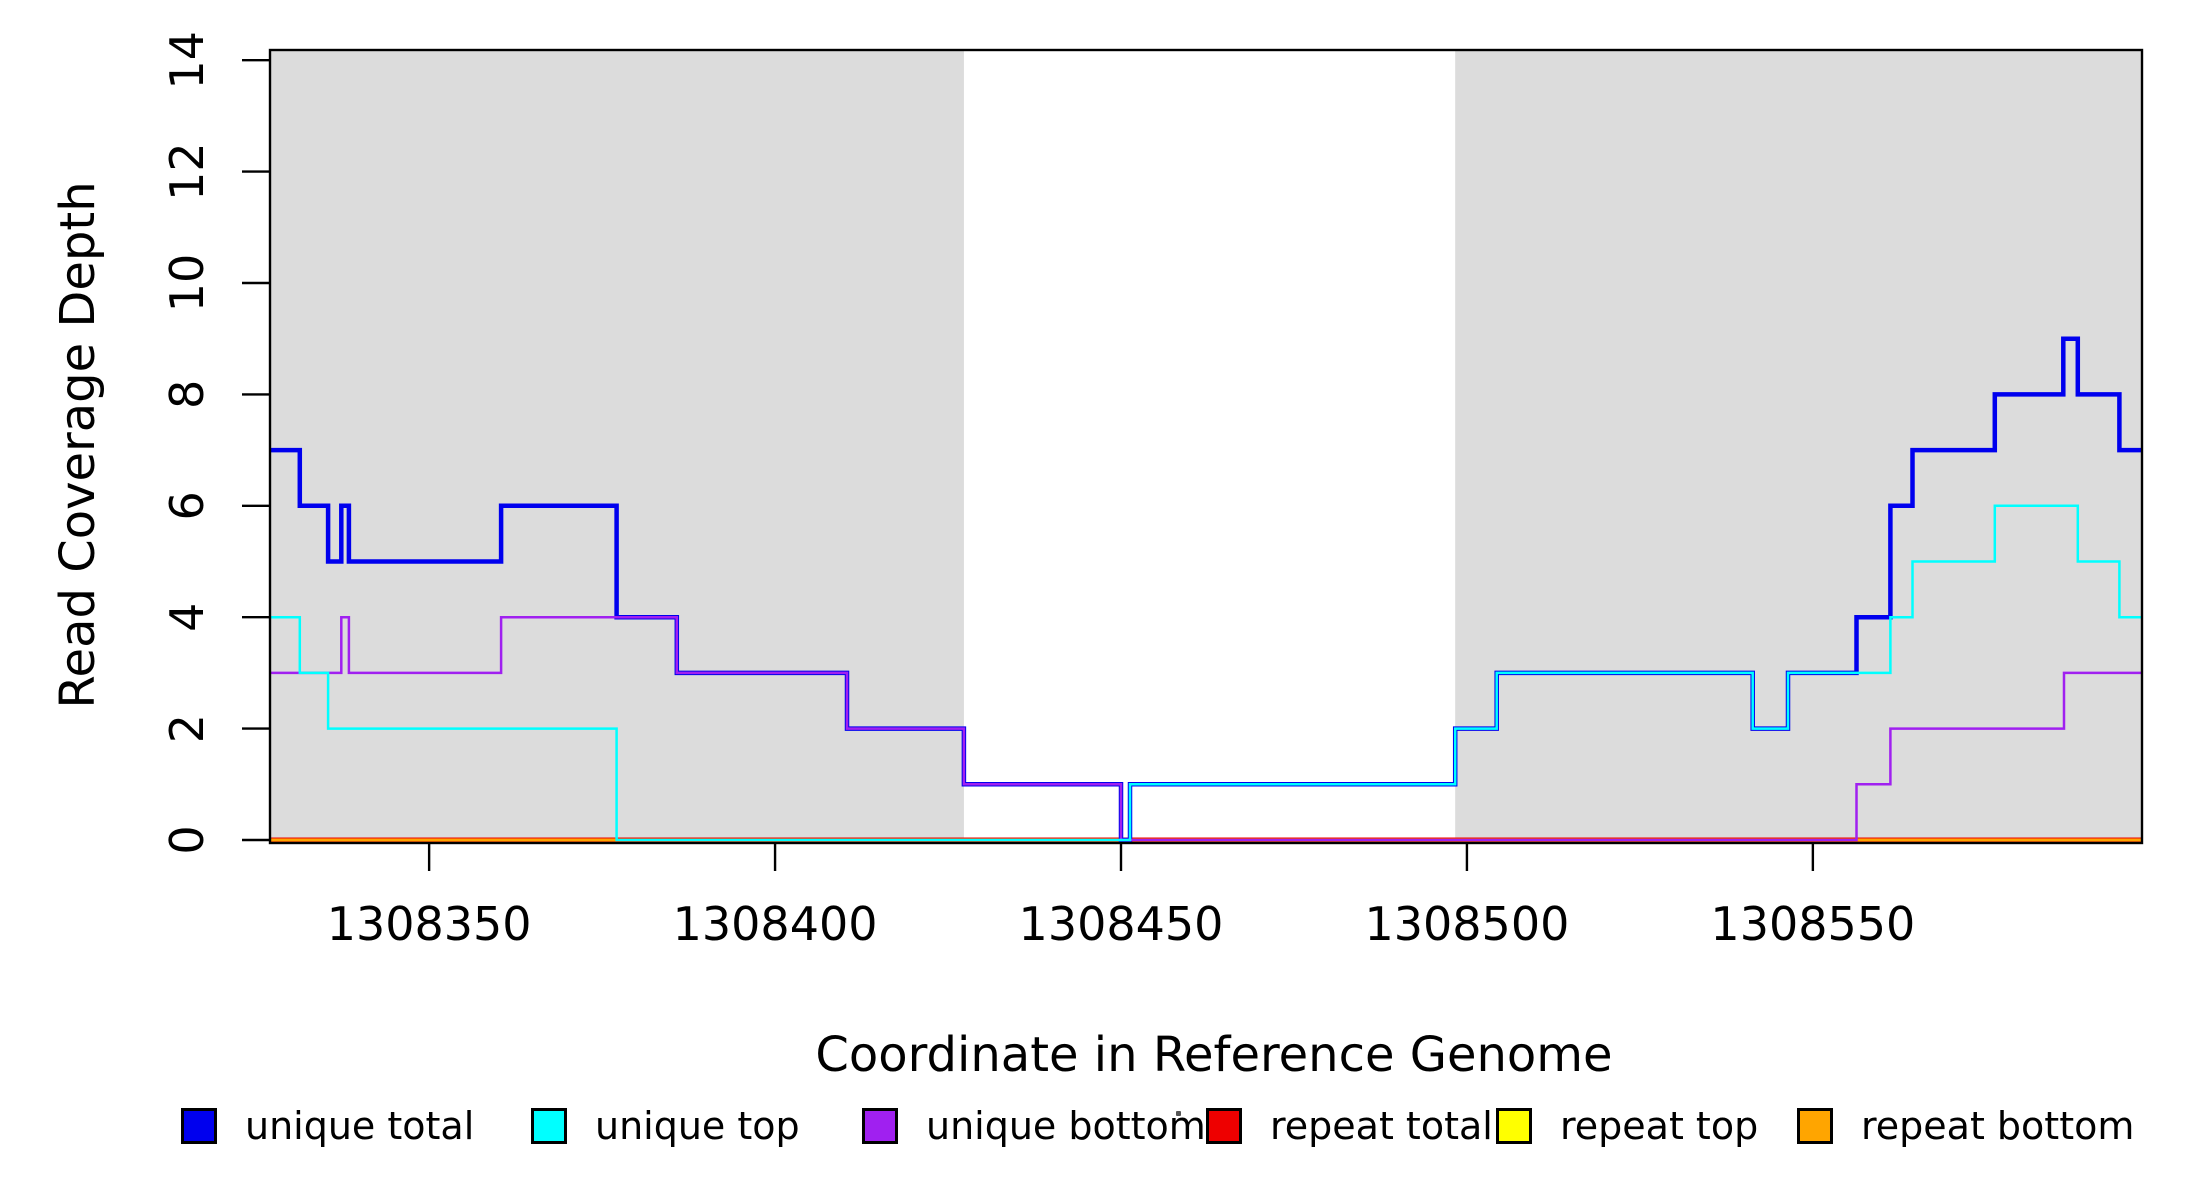  Describe the element at coordinates (1214, 1055) in the screenshot. I see `x-axis-title: Coordinate in Reference Genome` at that location.